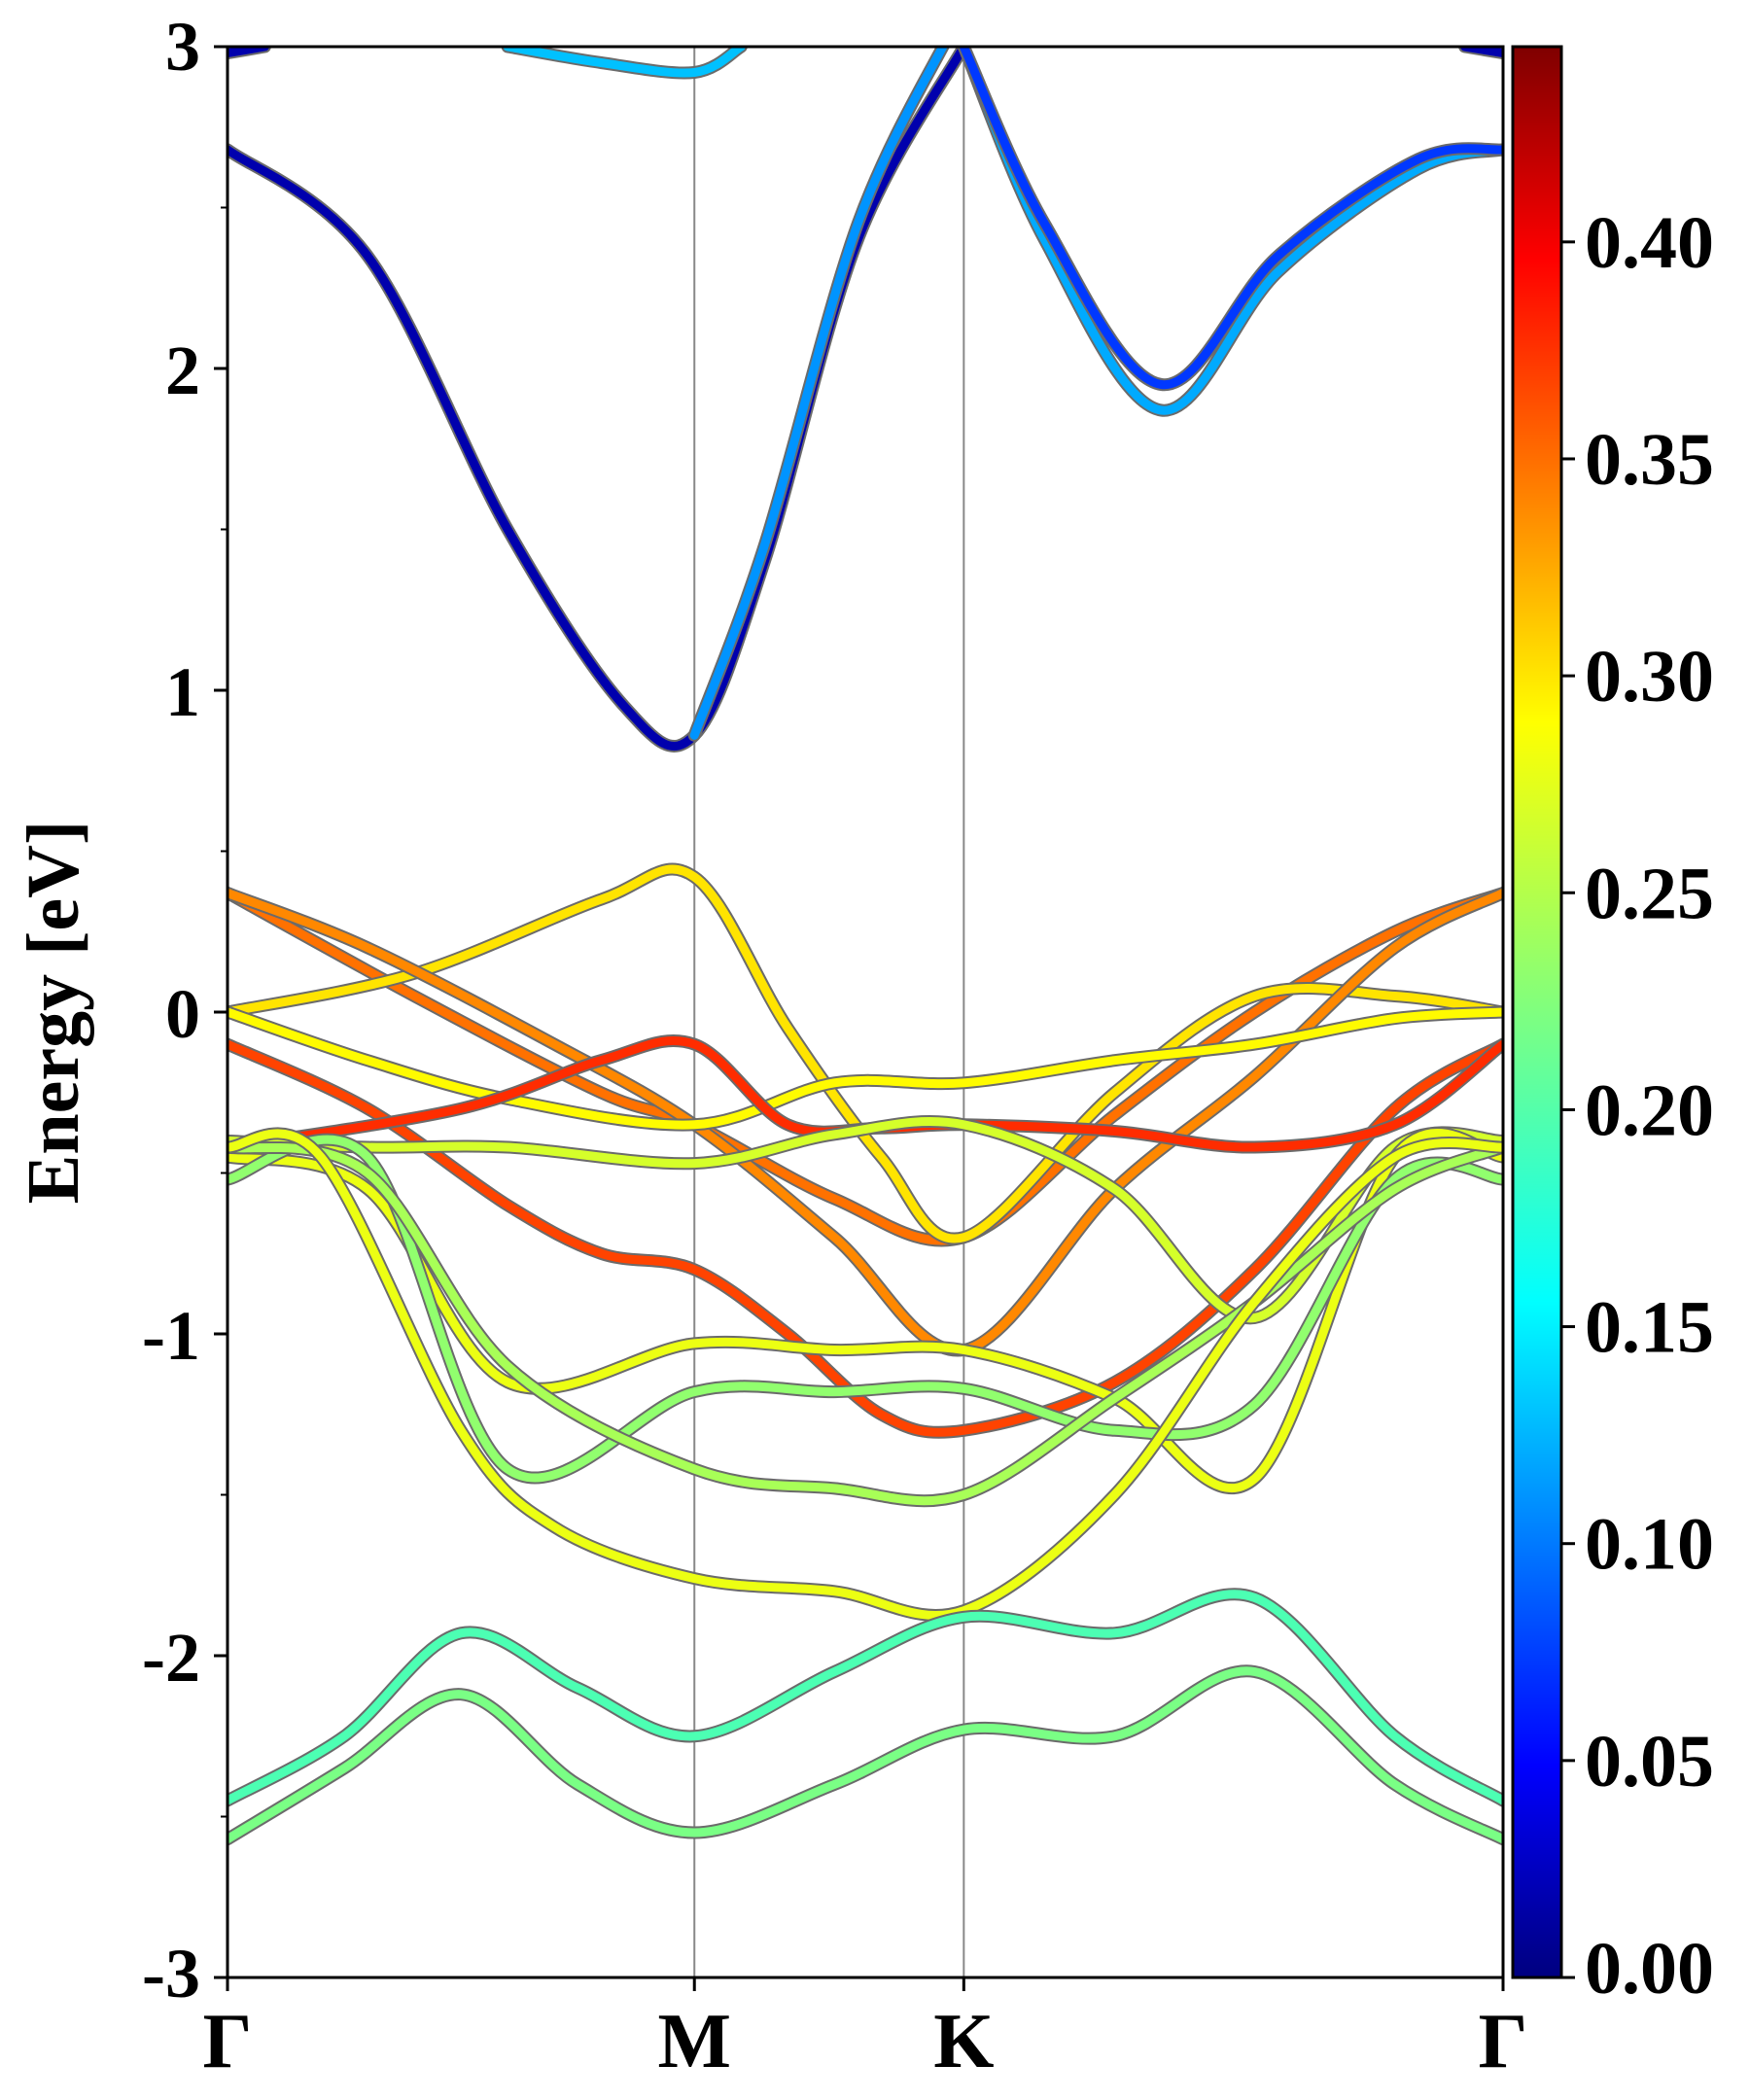  I want to click on colorbar-tick-label: 0.25, so click(1649, 893).